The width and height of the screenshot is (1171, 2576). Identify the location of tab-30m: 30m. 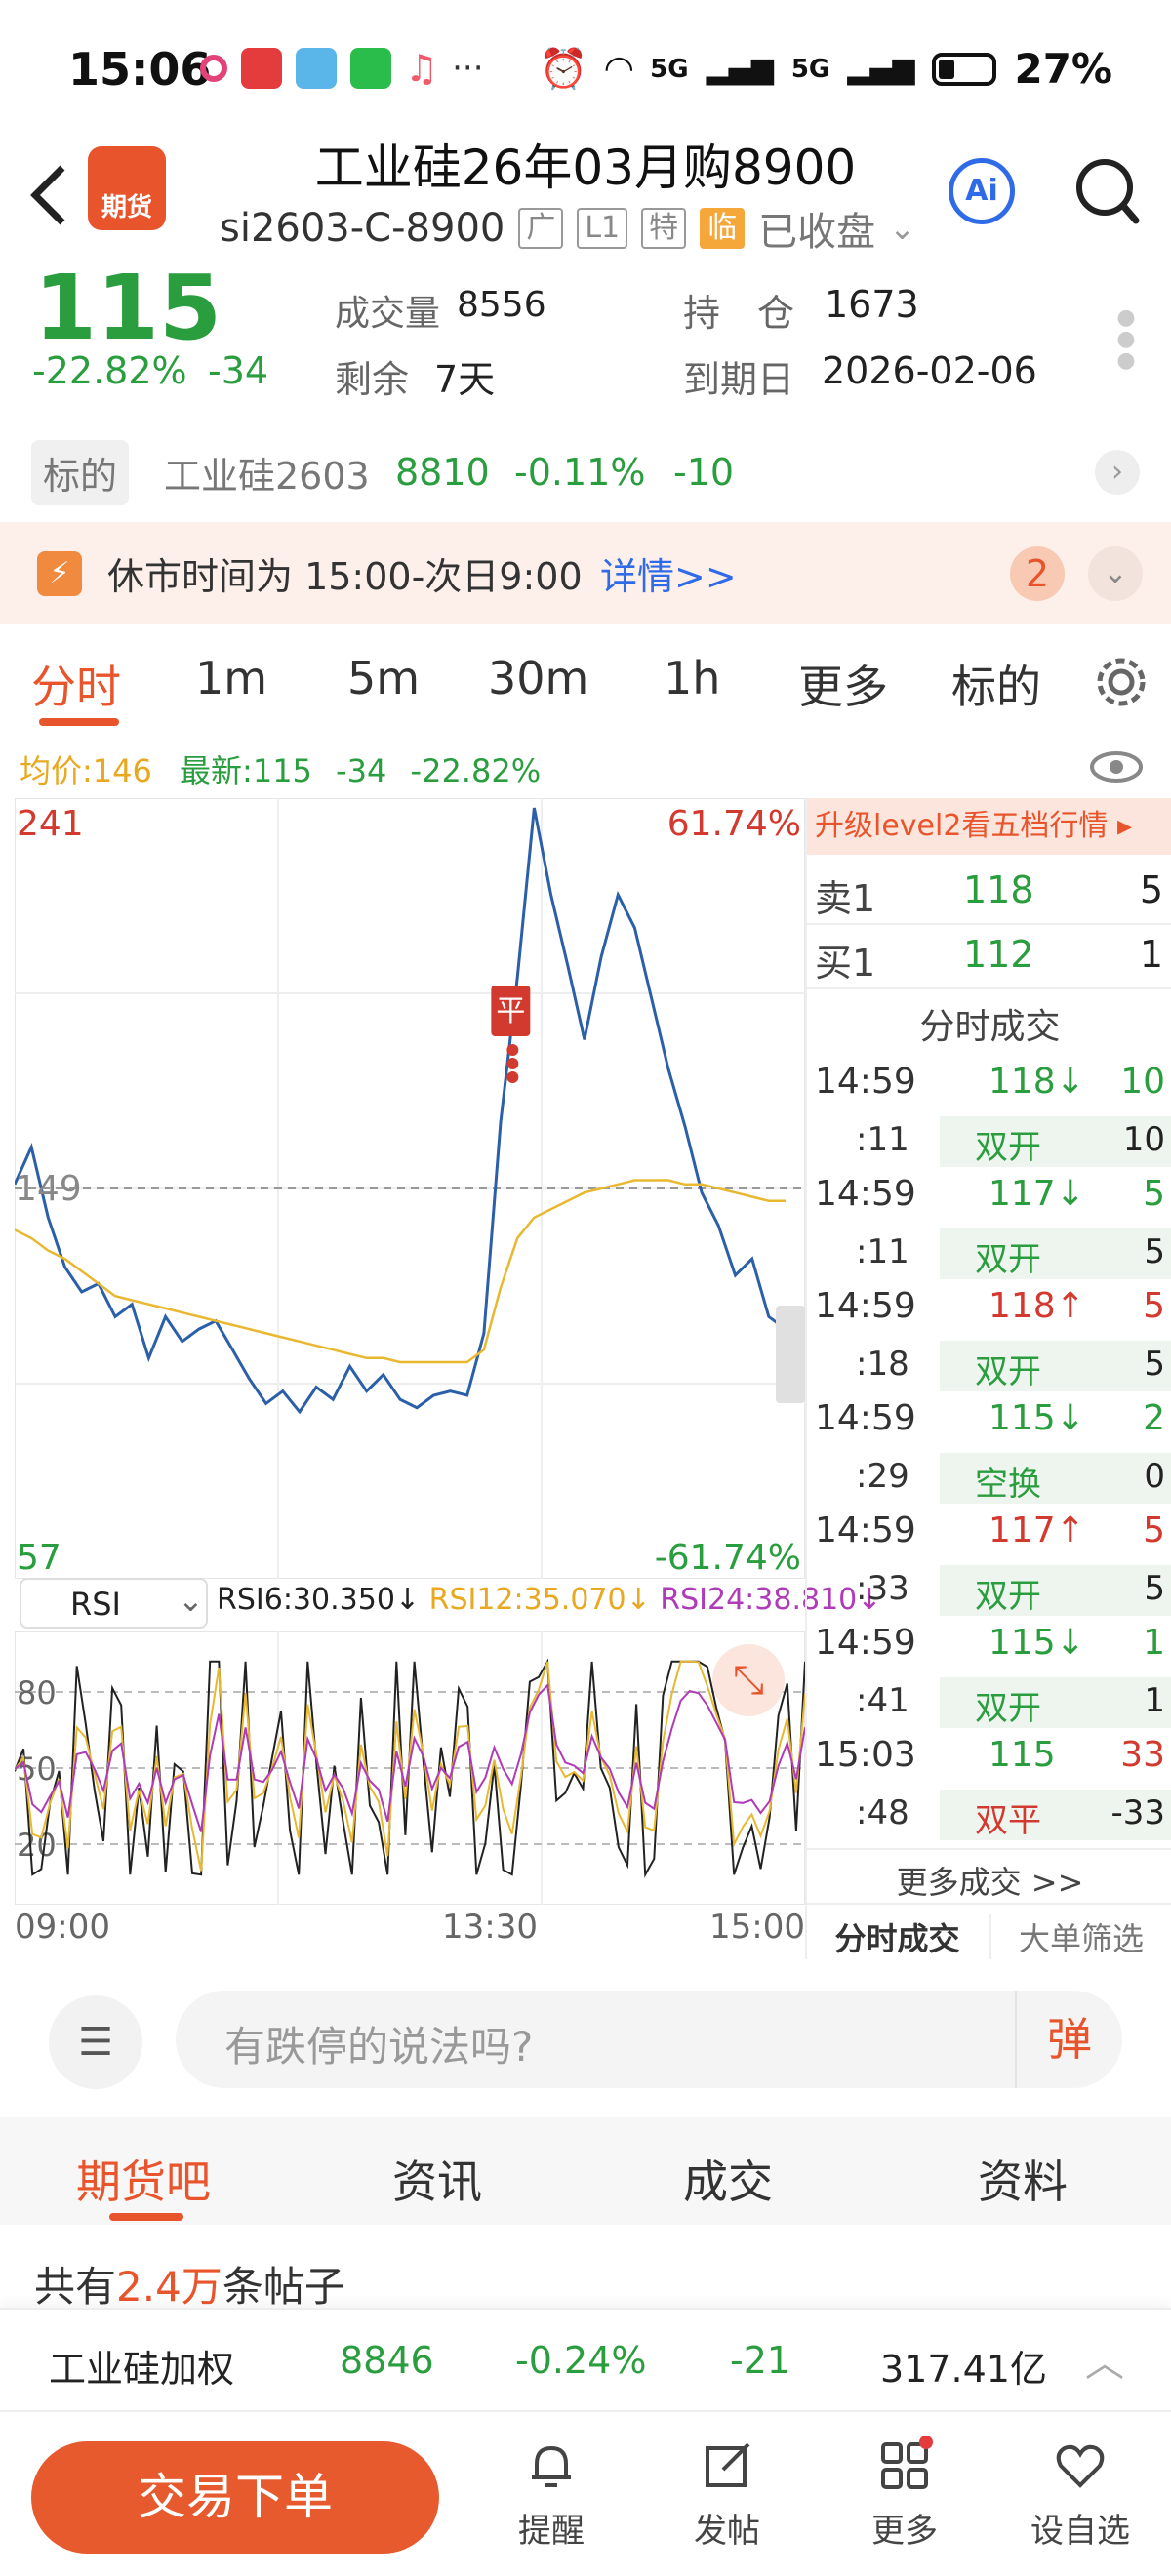
(538, 678).